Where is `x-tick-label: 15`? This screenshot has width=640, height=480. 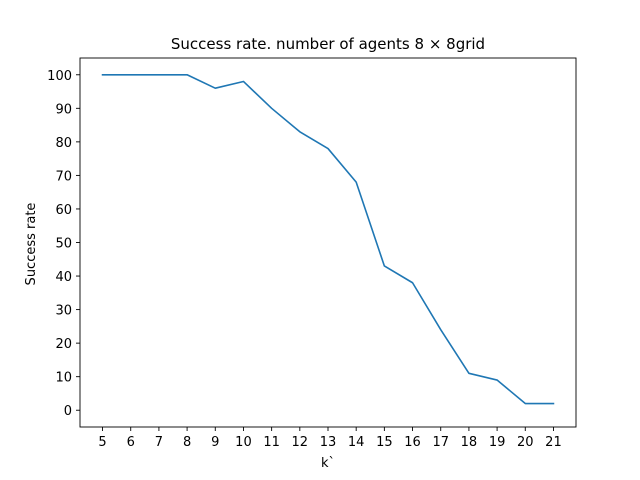 x-tick-label: 15 is located at coordinates (384, 442).